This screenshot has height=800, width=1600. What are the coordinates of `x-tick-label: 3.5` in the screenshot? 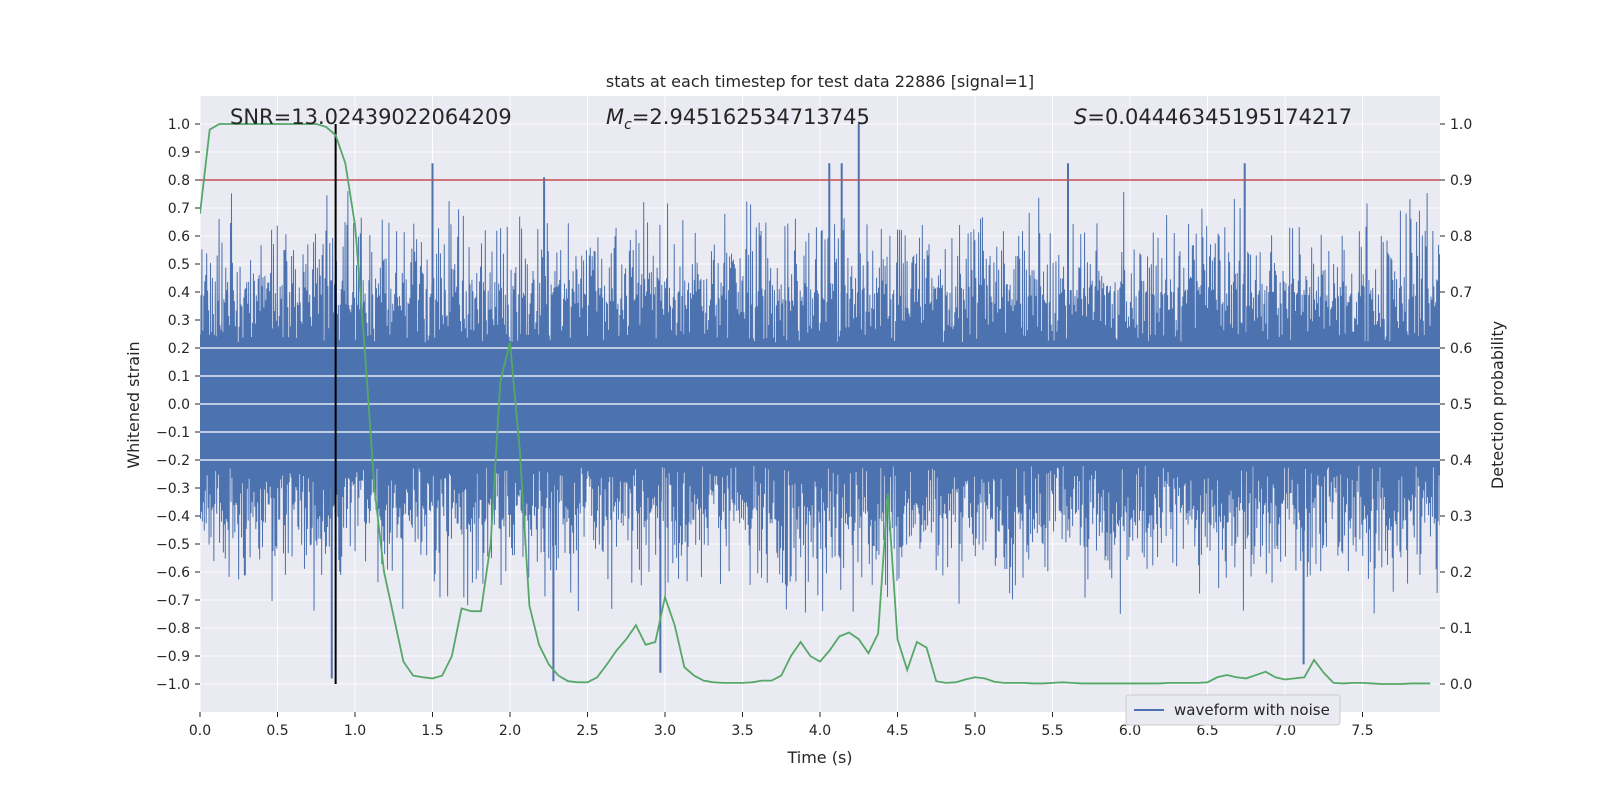 It's located at (742, 731).